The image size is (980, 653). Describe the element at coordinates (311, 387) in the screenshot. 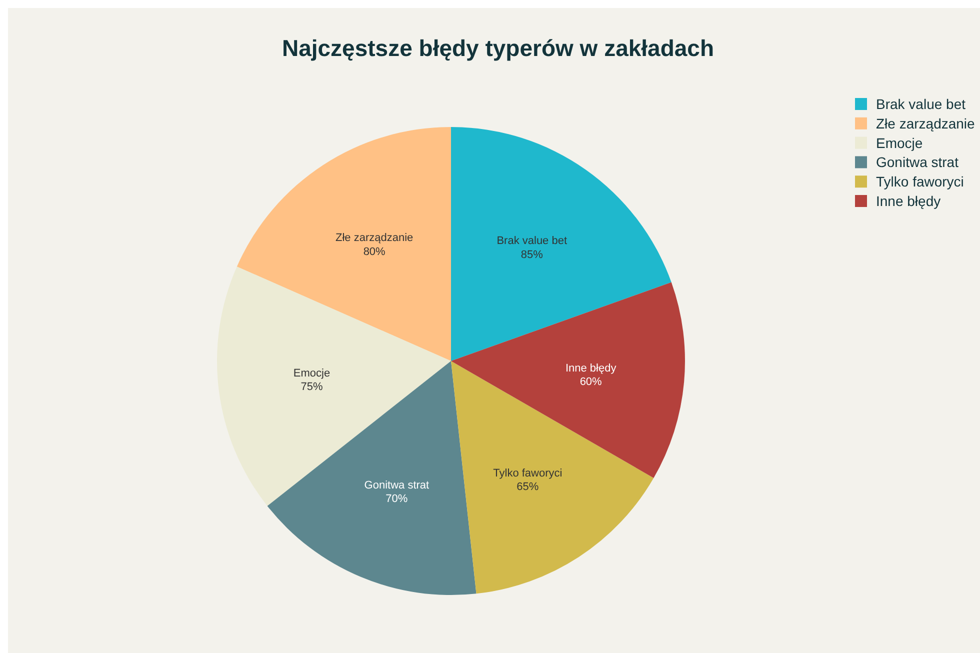

I see `data-label: 75%` at that location.